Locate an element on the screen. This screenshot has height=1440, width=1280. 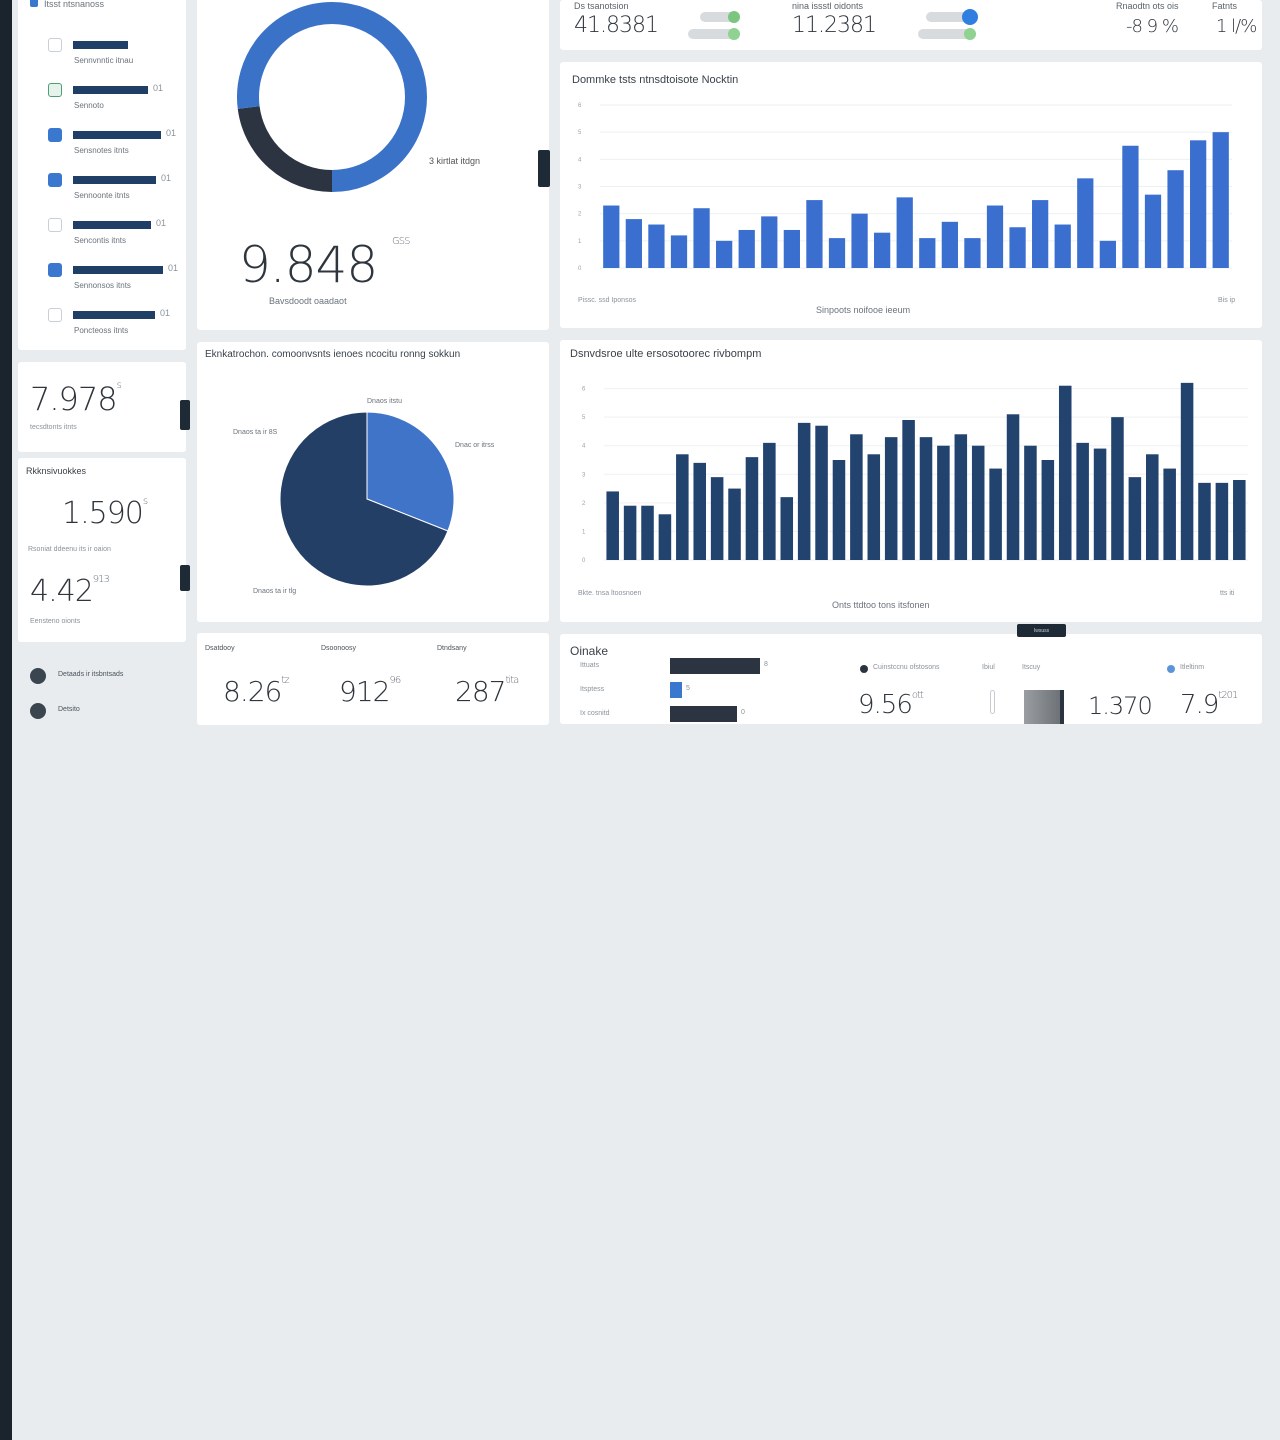
panel-handle is located at coordinates (544, 168).